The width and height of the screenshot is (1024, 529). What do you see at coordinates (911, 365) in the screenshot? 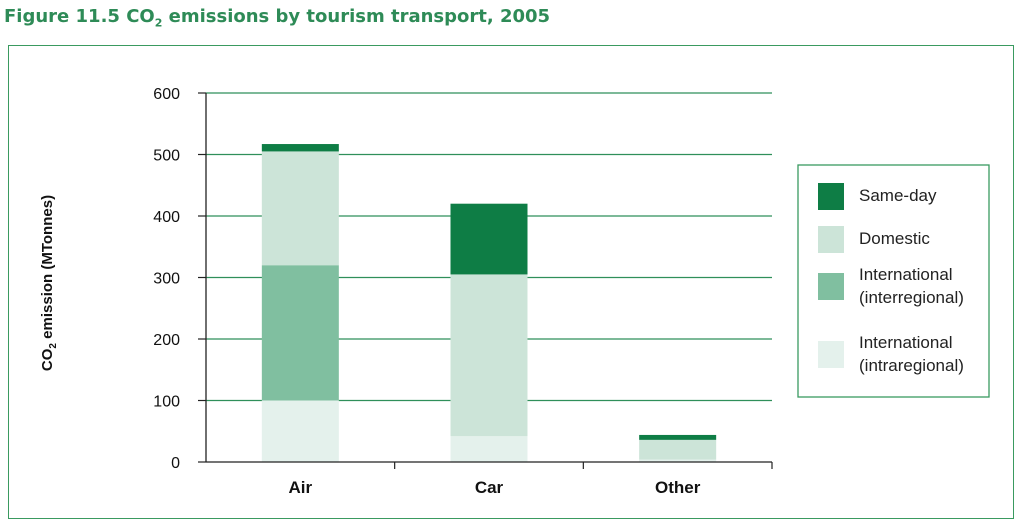
I see `legend-label: (intraregional)` at bounding box center [911, 365].